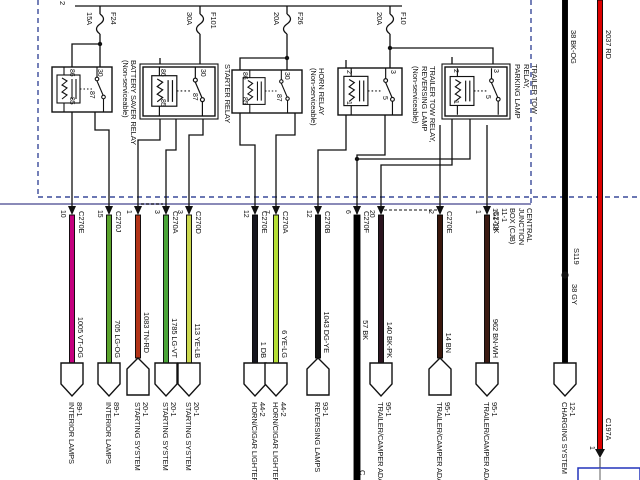 The width and height of the screenshot is (640, 480). What do you see at coordinates (526, 91) in the screenshot?
I see `relay-tow-parking-label: TRAILER TOW RELAY, PARKING LAMP` at bounding box center [526, 91].